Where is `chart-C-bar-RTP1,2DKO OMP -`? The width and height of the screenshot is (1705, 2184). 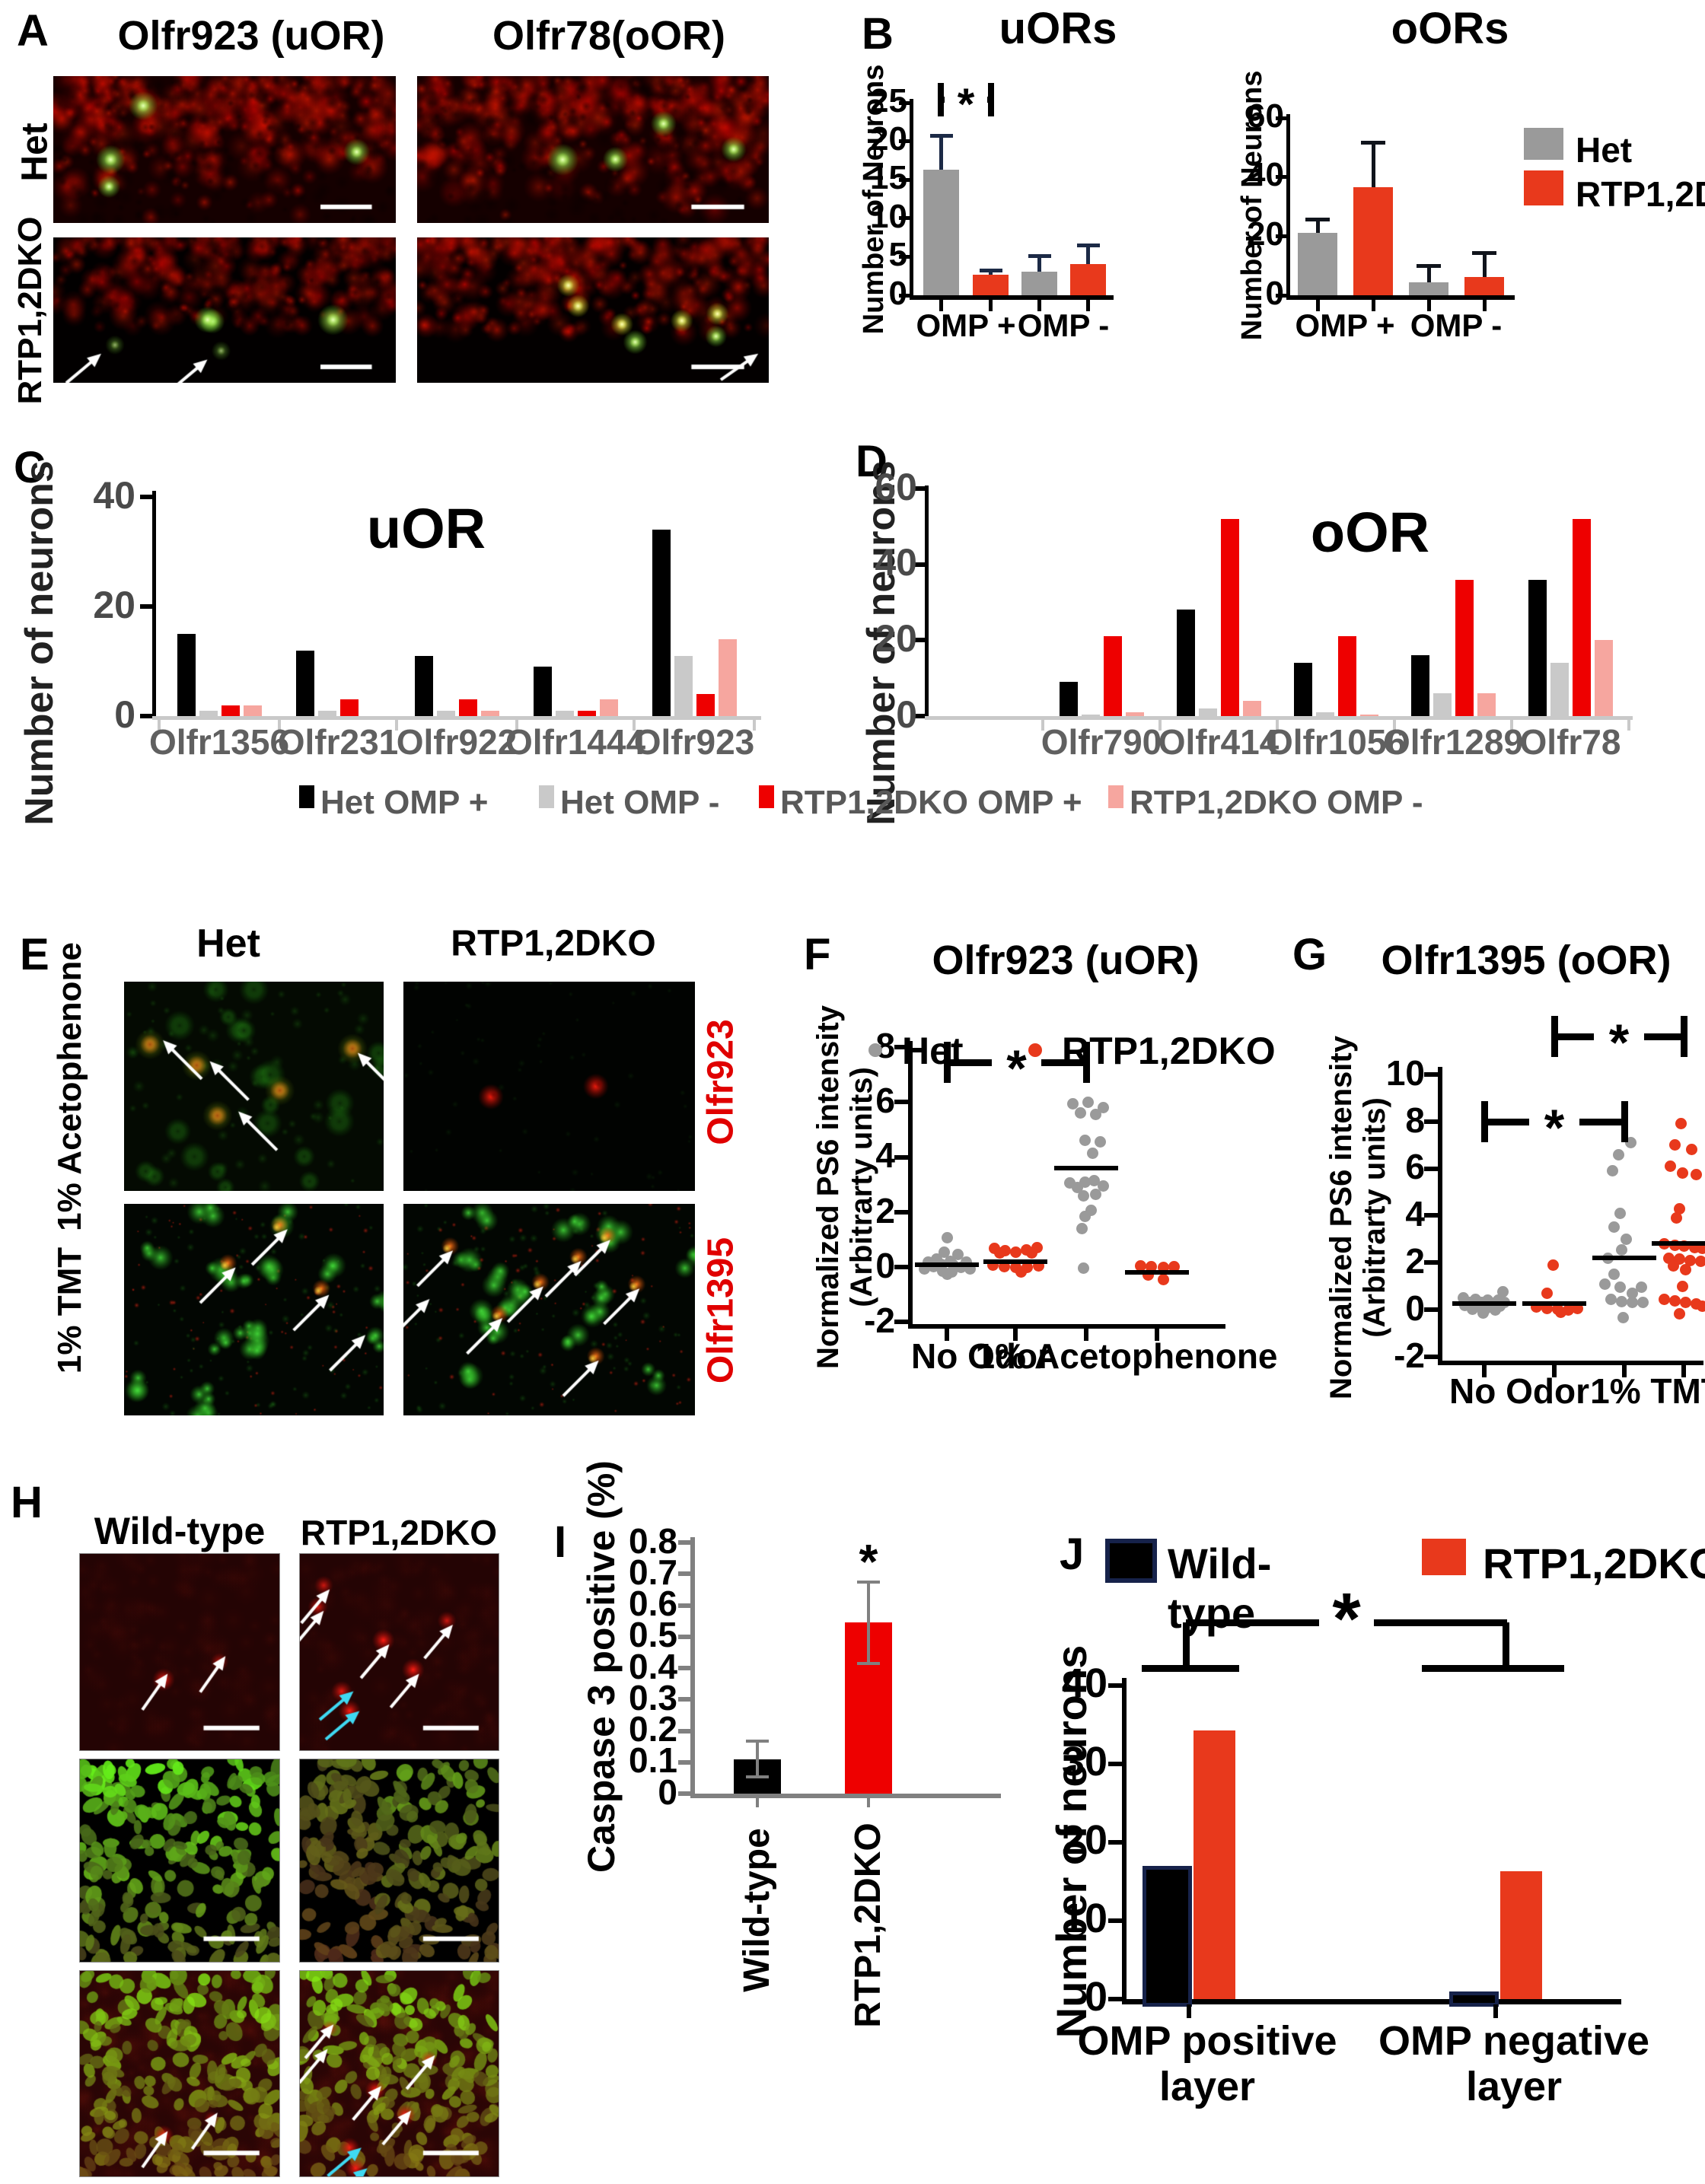
chart-C-bar-RTP1,2DKO OMP - is located at coordinates (252, 710).